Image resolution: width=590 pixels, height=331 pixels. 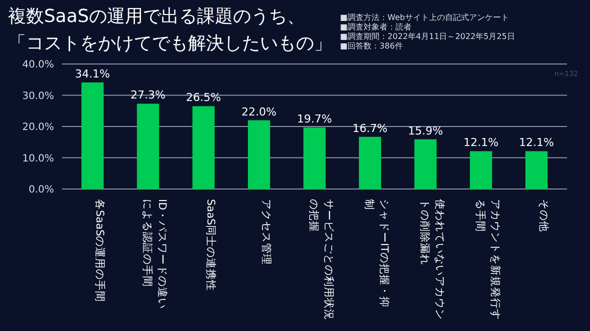 I want to click on x-tick-label: アカウントを新規発行する手間, so click(x=488, y=259).